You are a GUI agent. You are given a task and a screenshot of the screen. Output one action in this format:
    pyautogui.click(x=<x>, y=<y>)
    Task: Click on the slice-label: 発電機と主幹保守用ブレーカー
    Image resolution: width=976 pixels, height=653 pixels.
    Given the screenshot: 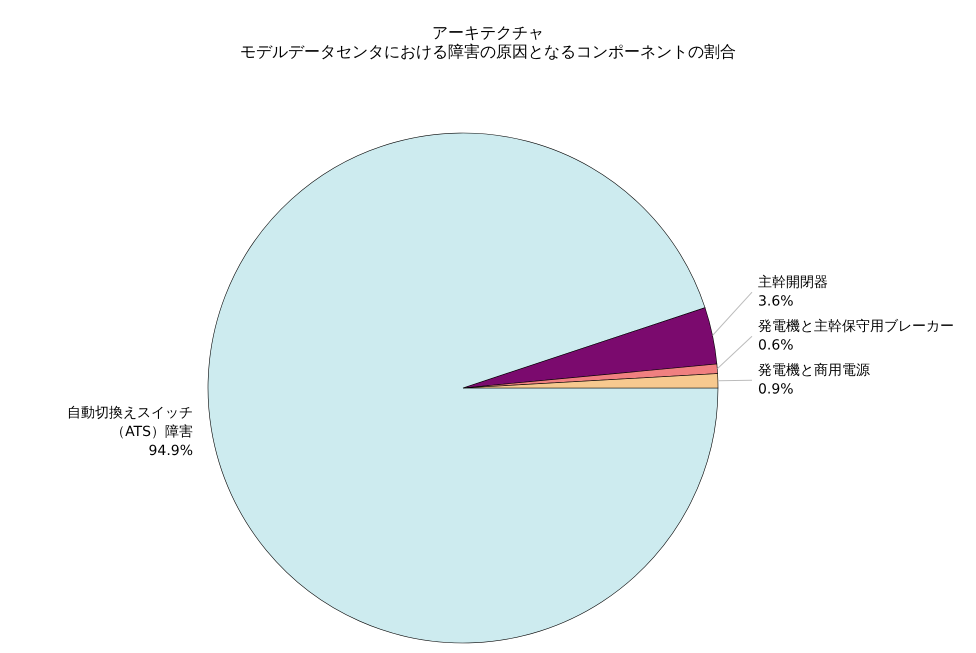 What is the action you would take?
    pyautogui.click(x=856, y=326)
    